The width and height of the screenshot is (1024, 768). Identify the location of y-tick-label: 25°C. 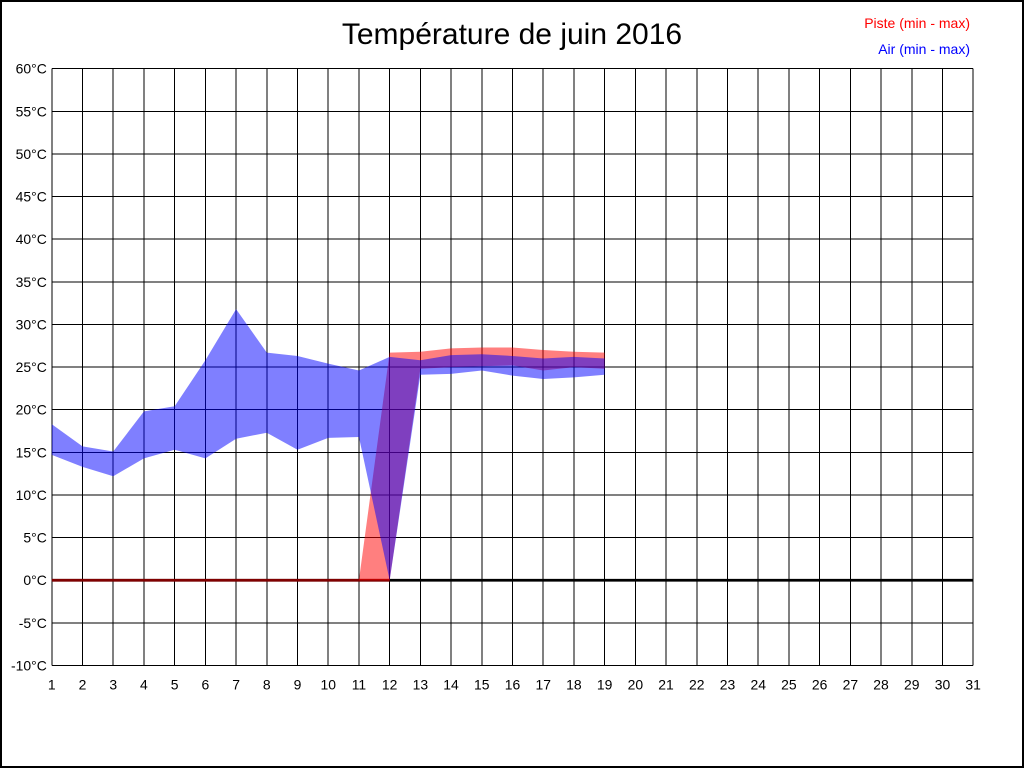
(31, 367).